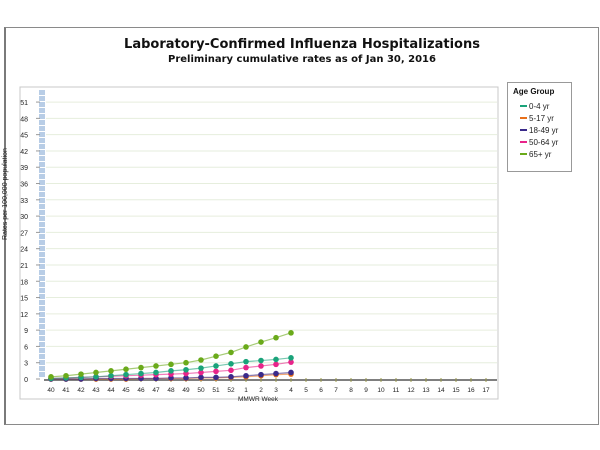 This screenshot has width=600, height=450. What do you see at coordinates (396, 390) in the screenshot?
I see `x-tick-label: 11` at bounding box center [396, 390].